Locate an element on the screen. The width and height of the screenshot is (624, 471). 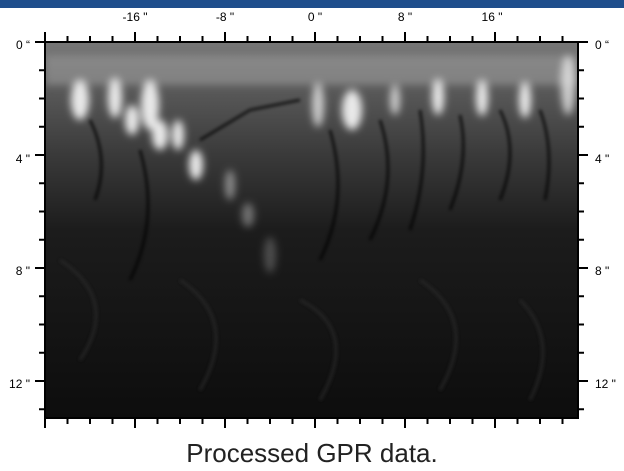
x-tick-label: -8 " is located at coordinates (225, 17).